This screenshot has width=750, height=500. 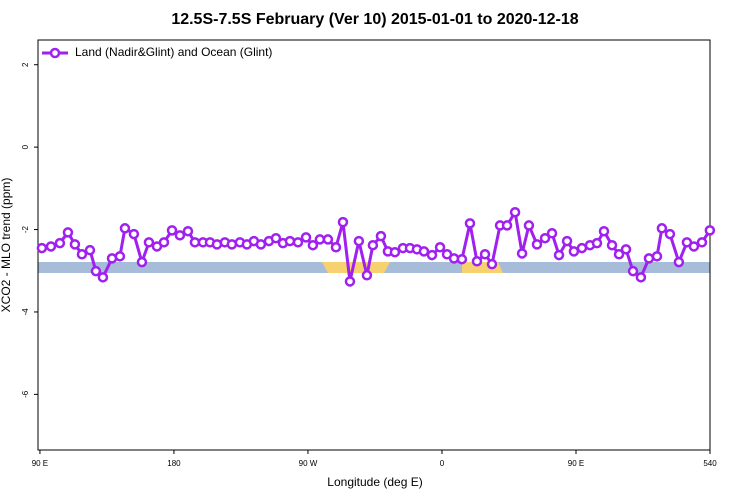 I want to click on x-tick-label: 0, so click(x=442, y=463).